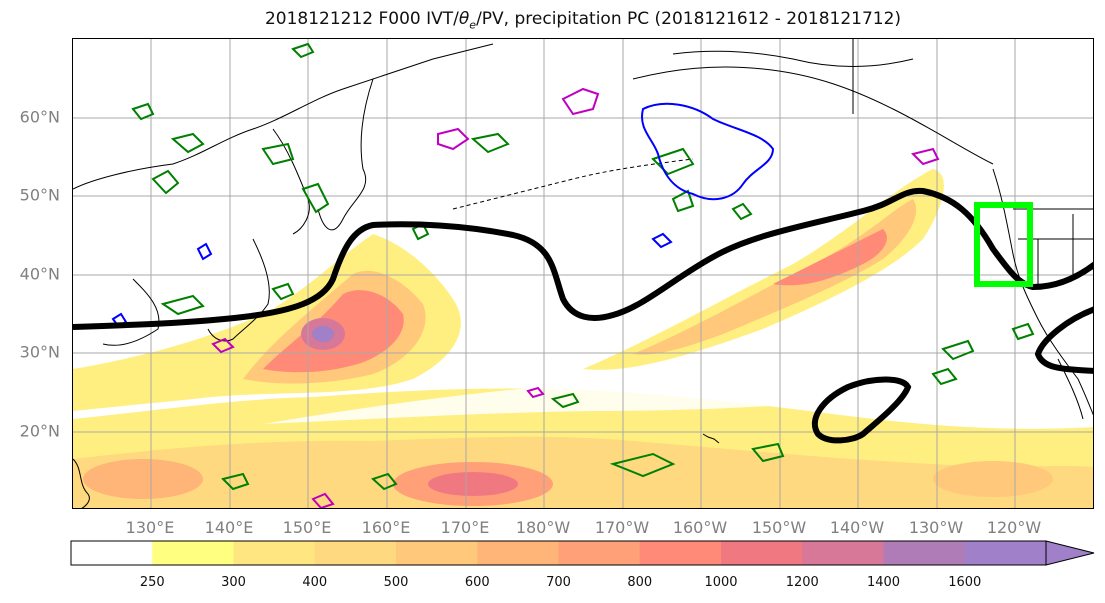  Describe the element at coordinates (465, 527) in the screenshot. I see `lon-label-170e: 170°E` at that location.